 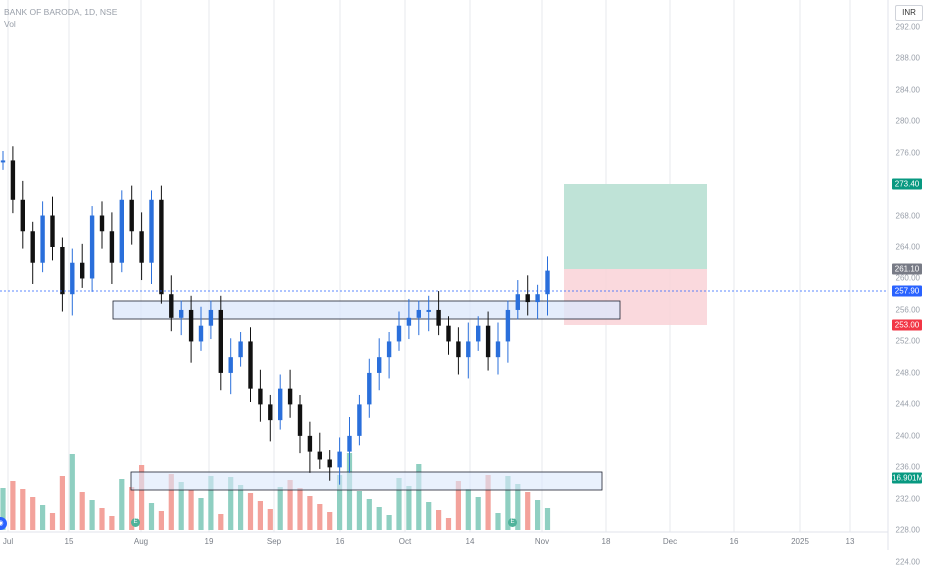 What do you see at coordinates (907, 153) in the screenshot?
I see `price-tick-label: 276.00` at bounding box center [907, 153].